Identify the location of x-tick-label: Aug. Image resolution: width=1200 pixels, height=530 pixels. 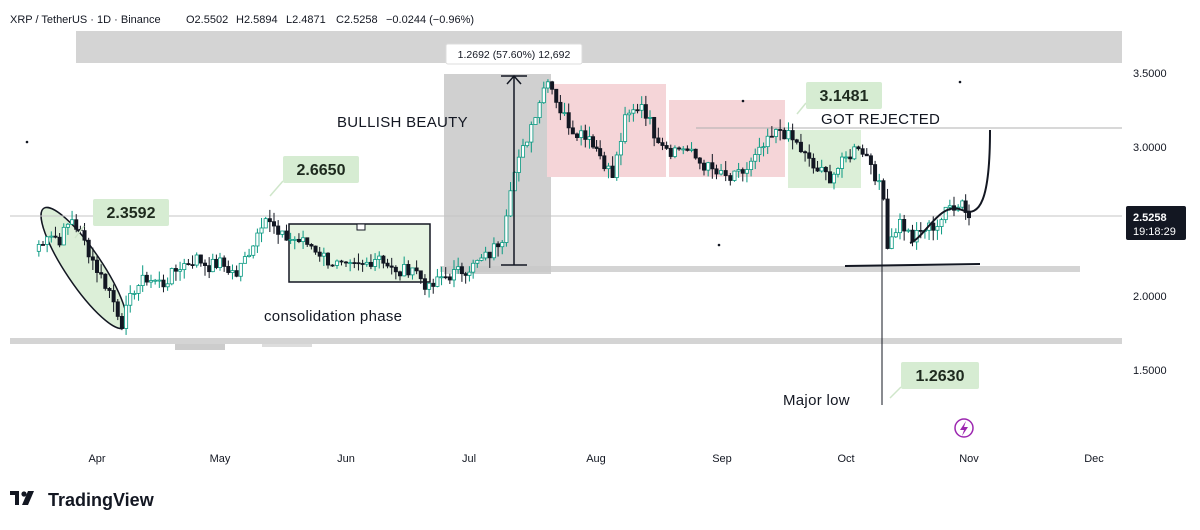
(596, 459).